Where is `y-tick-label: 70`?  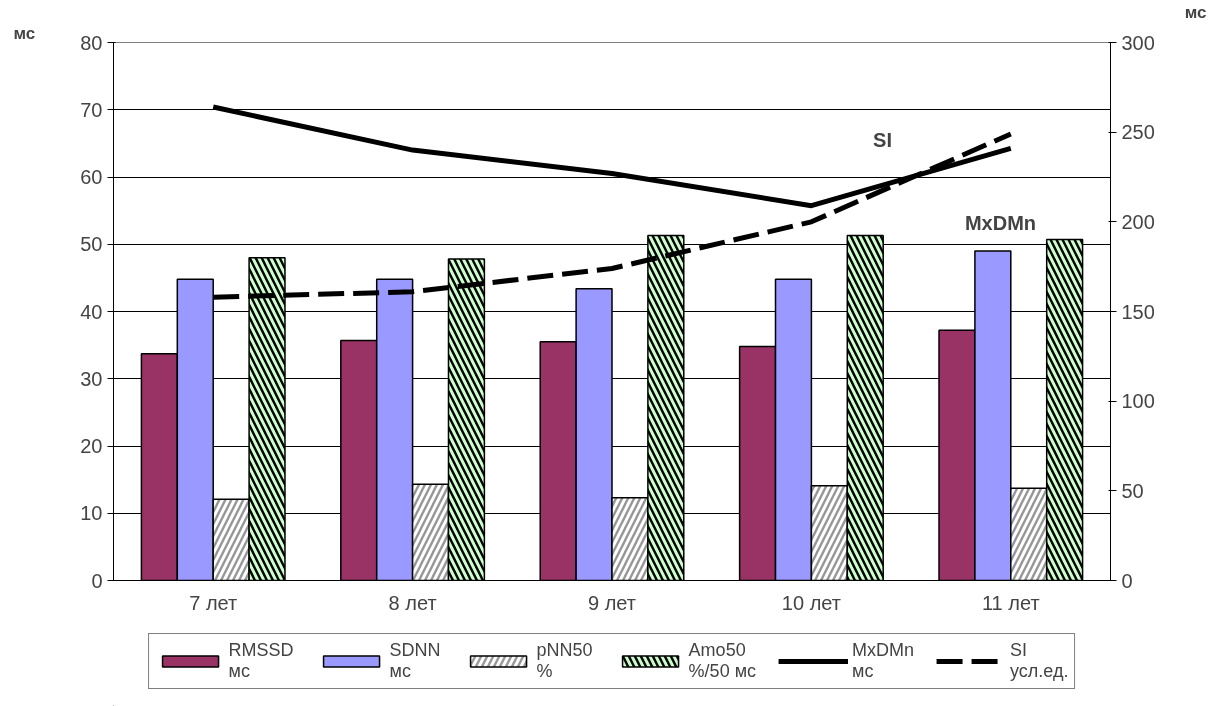 y-tick-label: 70 is located at coordinates (91, 109).